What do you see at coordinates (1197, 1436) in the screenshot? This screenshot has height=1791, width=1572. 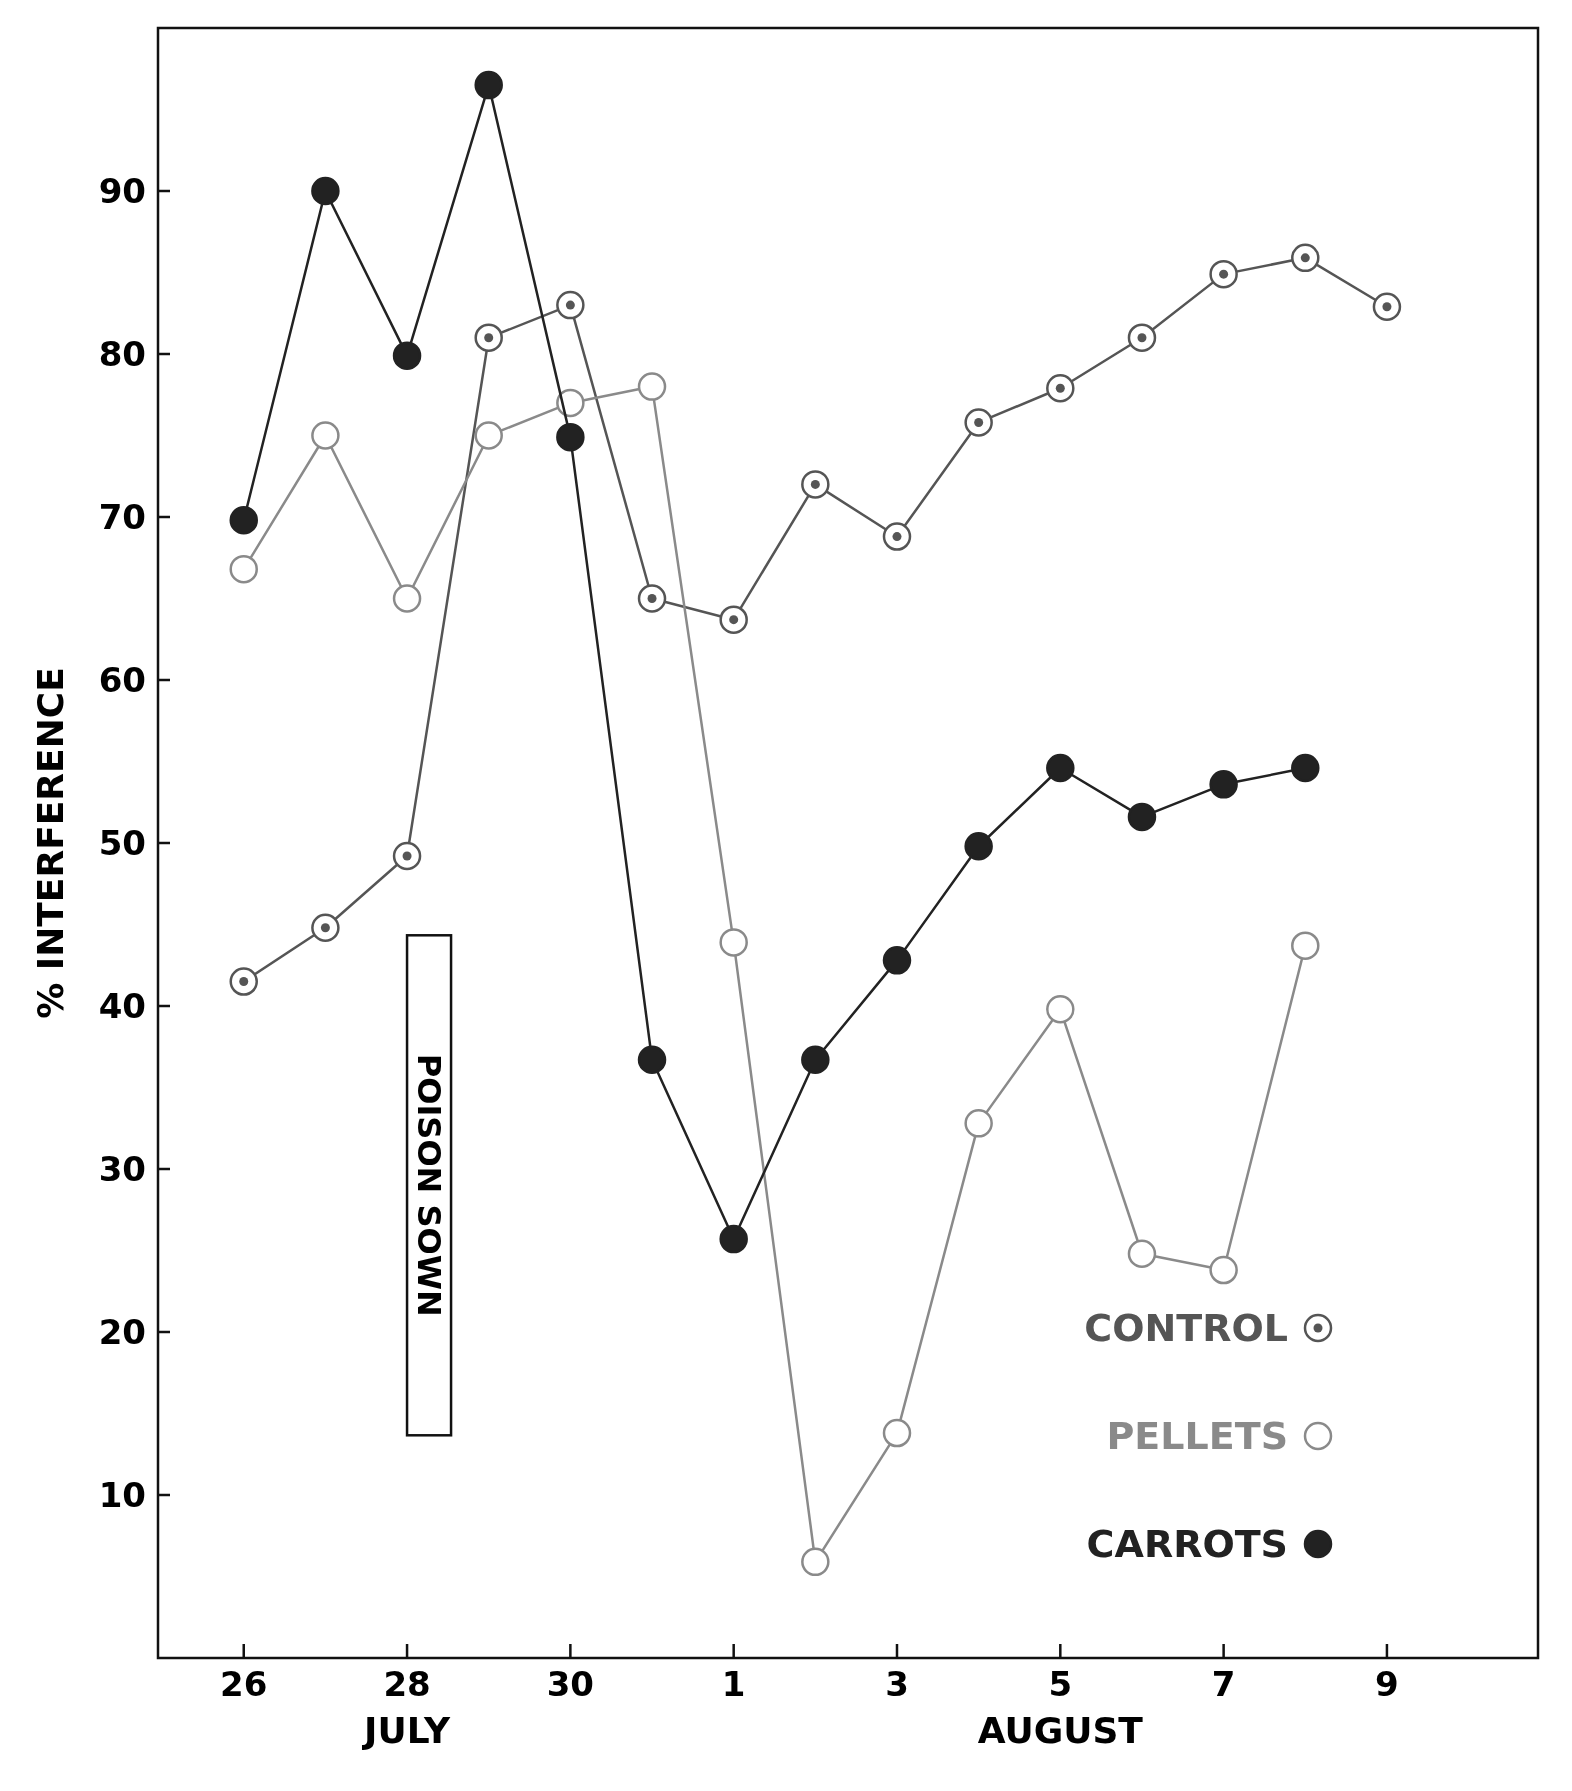 I see `legend-label: PELLETS` at bounding box center [1197, 1436].